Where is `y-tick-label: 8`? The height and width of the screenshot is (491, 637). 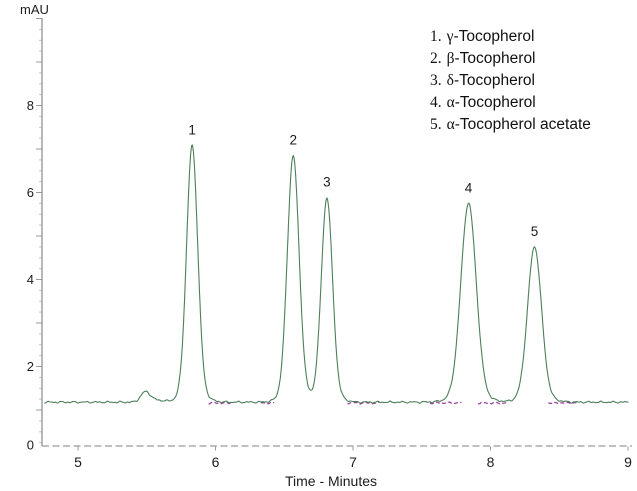 y-tick-label: 8 is located at coordinates (30, 105).